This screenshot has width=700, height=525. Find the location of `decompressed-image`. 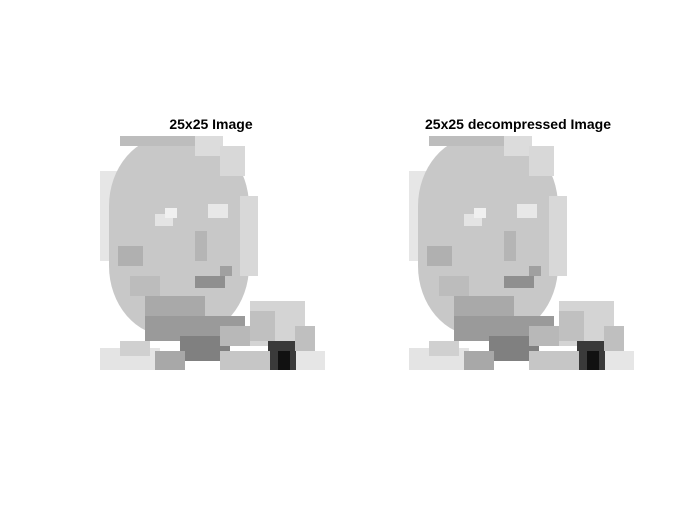

decompressed-image is located at coordinates (521, 253).